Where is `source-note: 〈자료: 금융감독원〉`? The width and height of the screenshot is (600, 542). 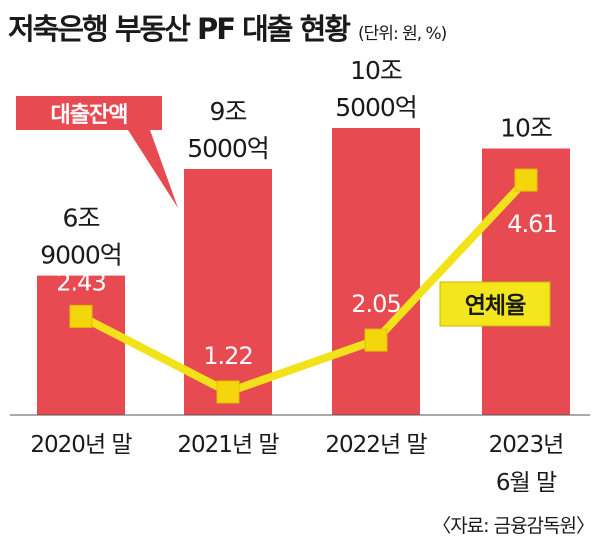
source-note: 〈자료: 금융감독원〉 is located at coordinates (513, 526).